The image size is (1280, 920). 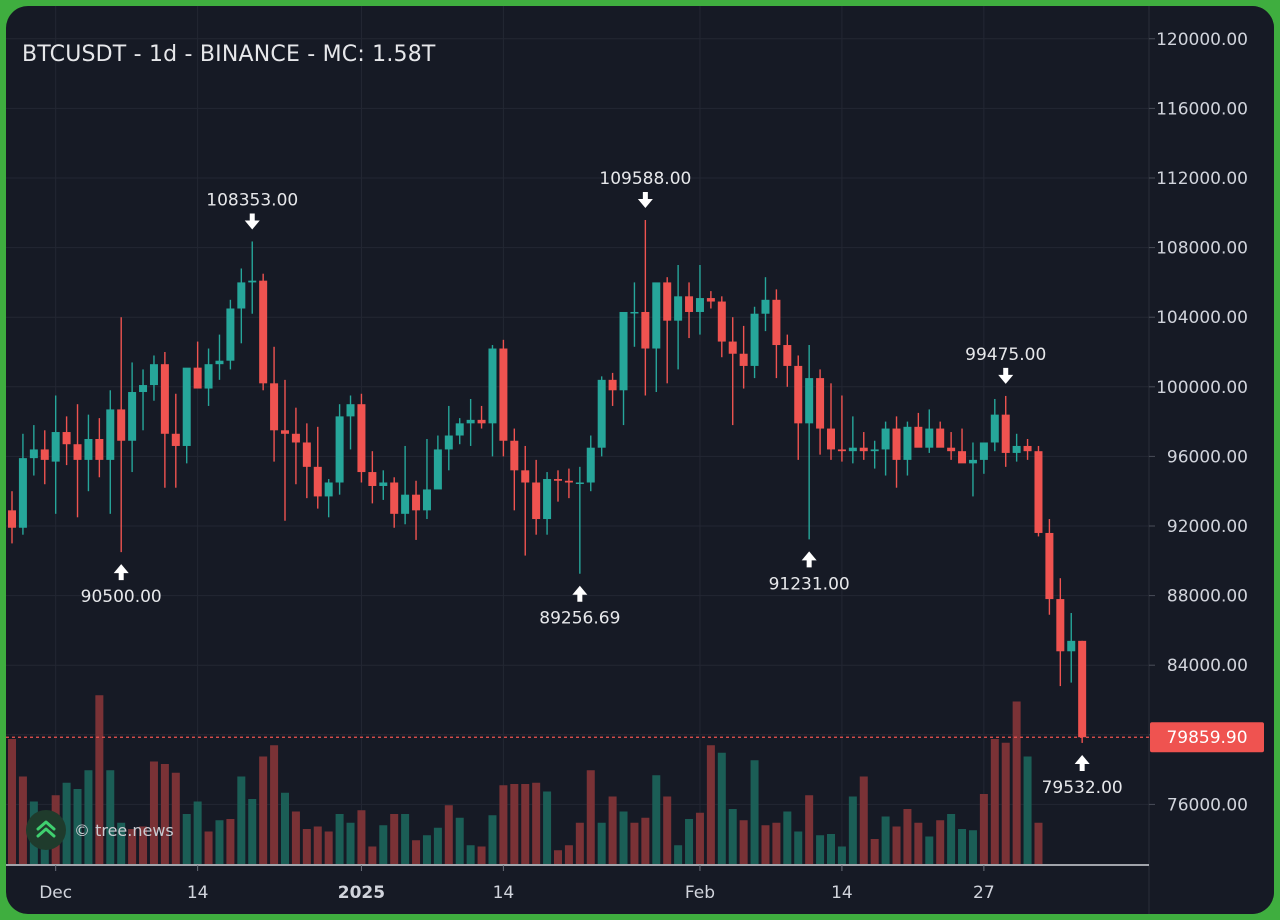 What do you see at coordinates (1207, 527) in the screenshot?
I see `price-tick-label: 92000.00` at bounding box center [1207, 527].